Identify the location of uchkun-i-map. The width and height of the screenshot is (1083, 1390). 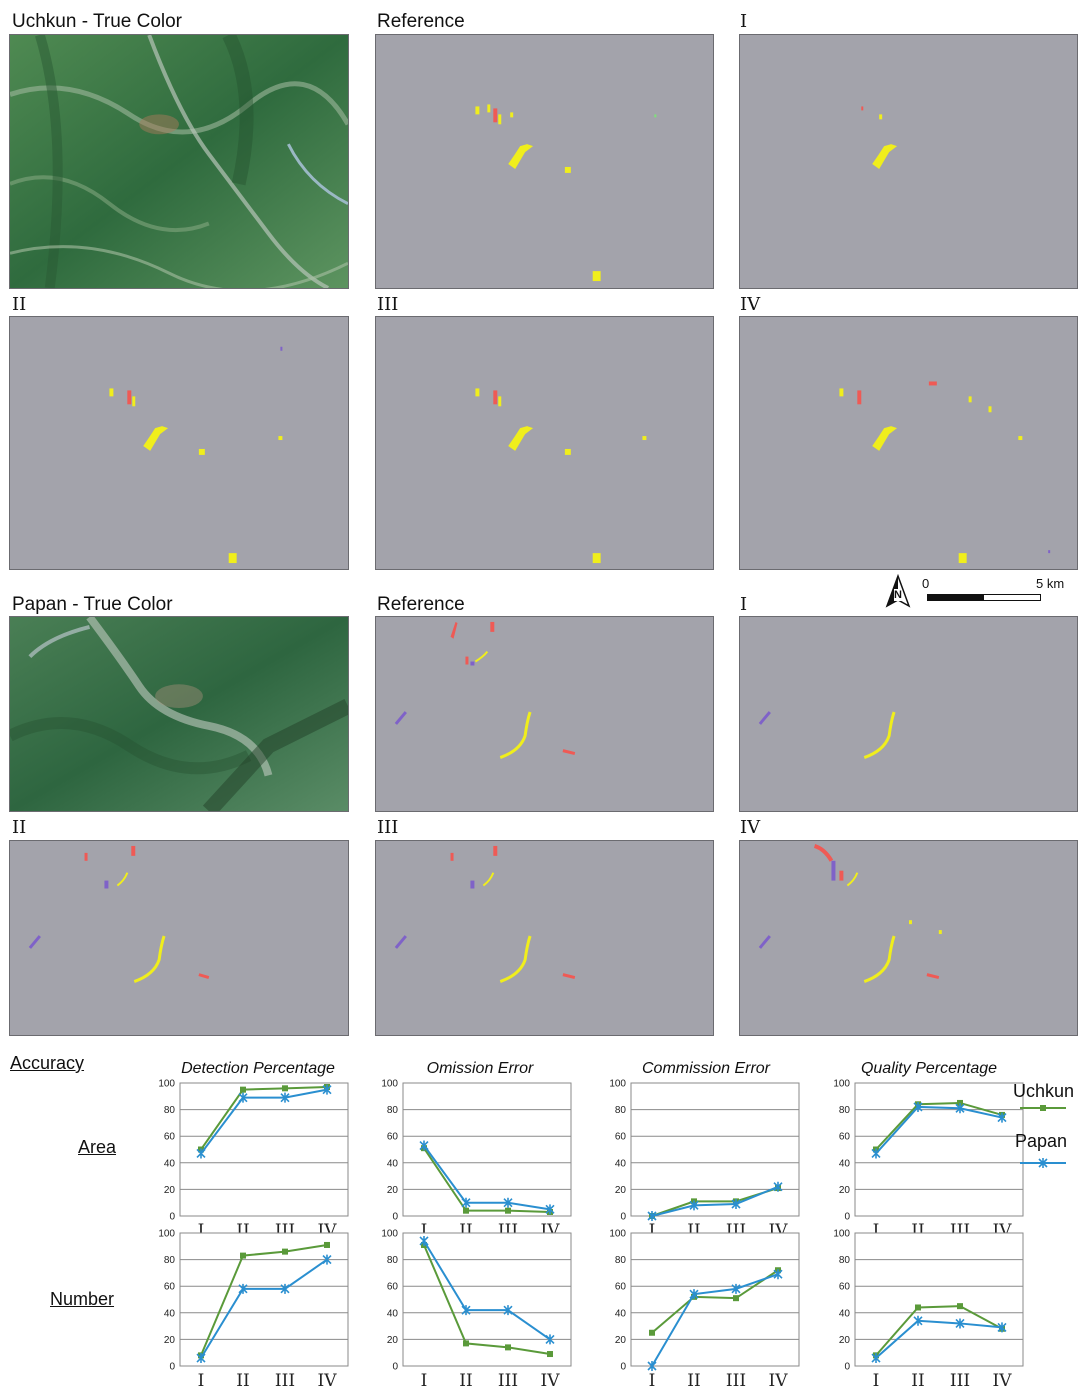
(908, 161).